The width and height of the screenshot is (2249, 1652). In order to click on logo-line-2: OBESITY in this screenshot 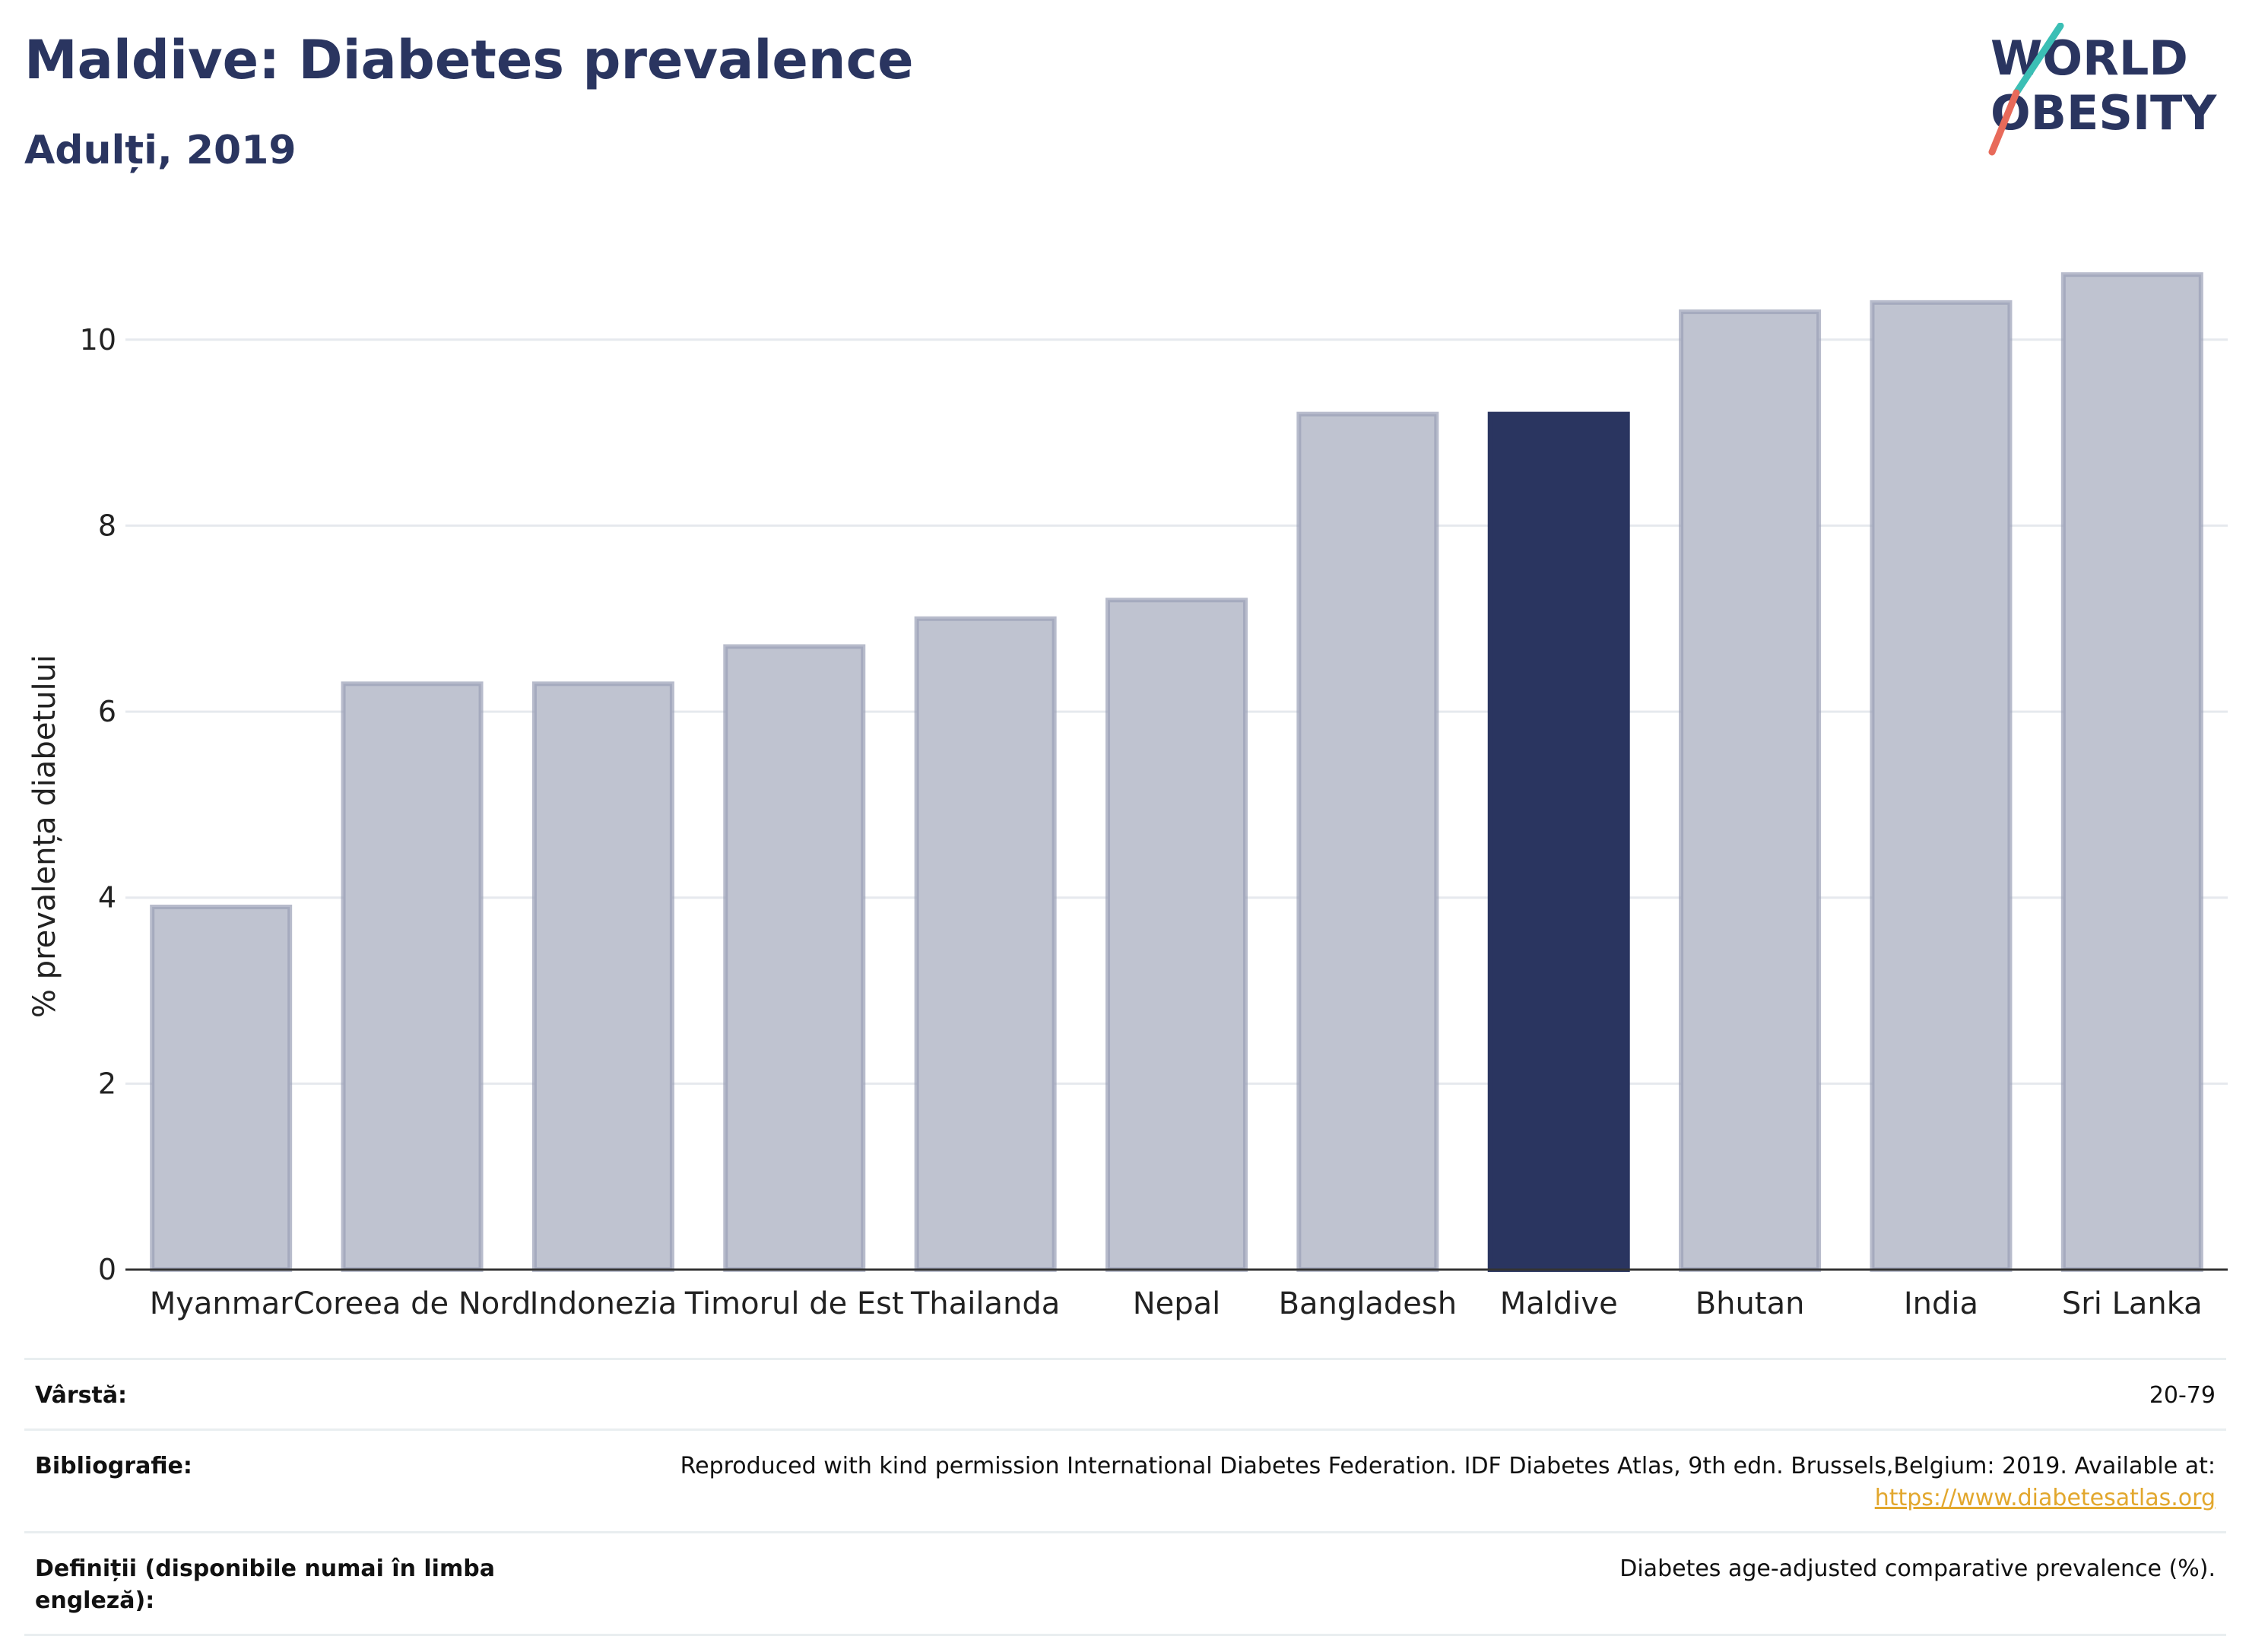, I will do `click(2103, 113)`.